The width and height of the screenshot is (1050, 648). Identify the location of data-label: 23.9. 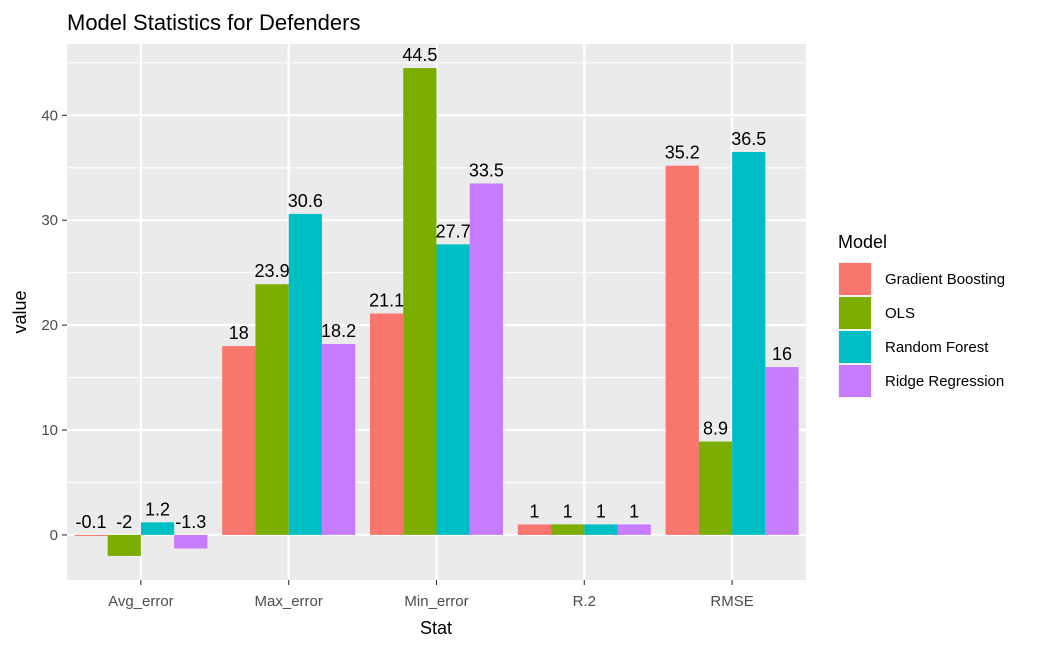
(272, 271).